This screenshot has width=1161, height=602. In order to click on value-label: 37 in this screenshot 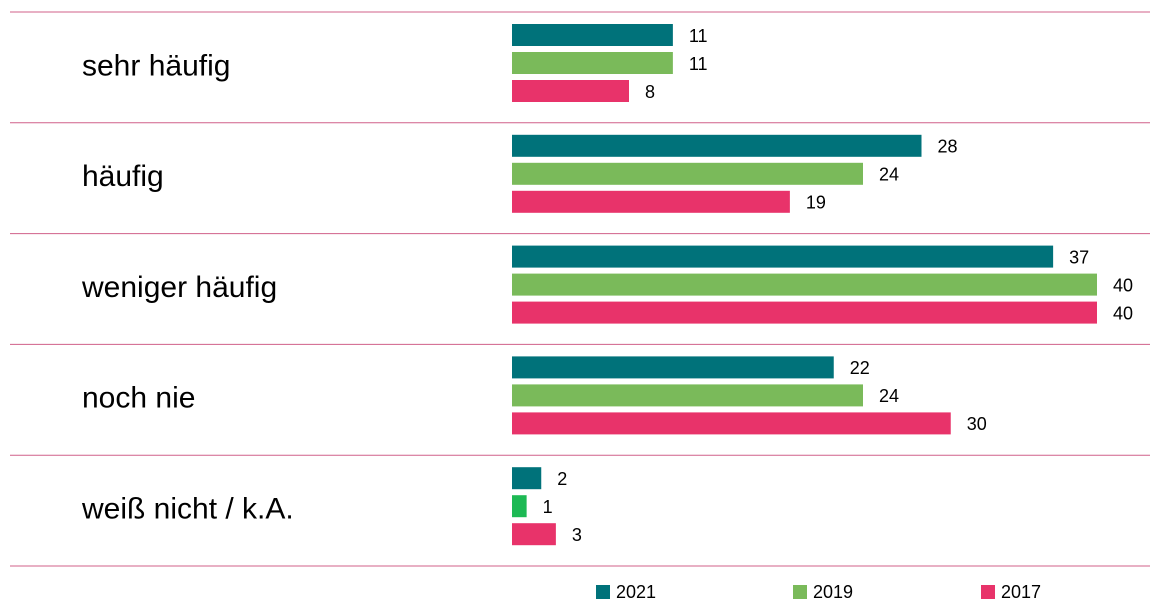, I will do `click(1079, 257)`.